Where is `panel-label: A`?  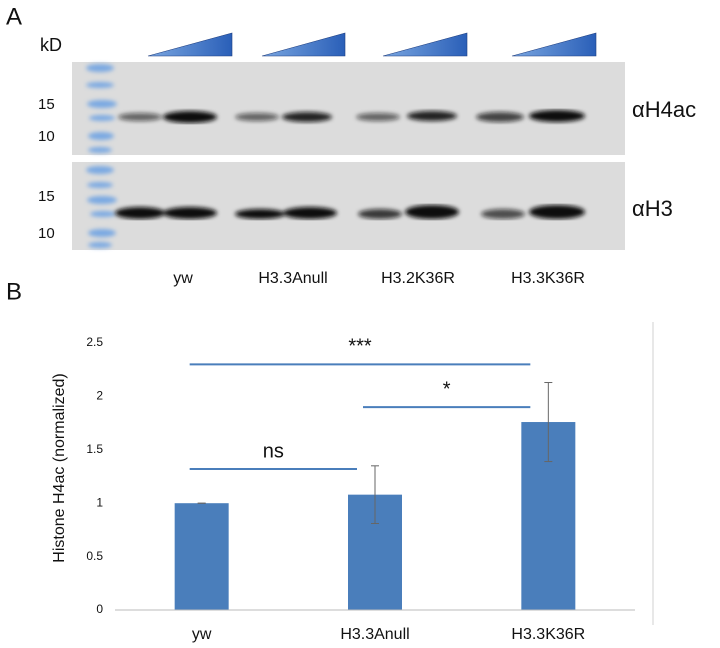
panel-label: A is located at coordinates (14, 16).